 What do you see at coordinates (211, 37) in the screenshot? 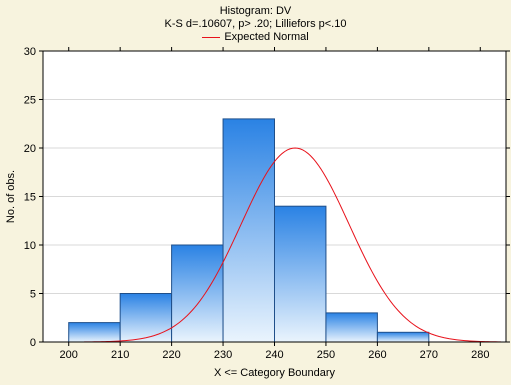
I see `legend-swatch-expected-normal` at bounding box center [211, 37].